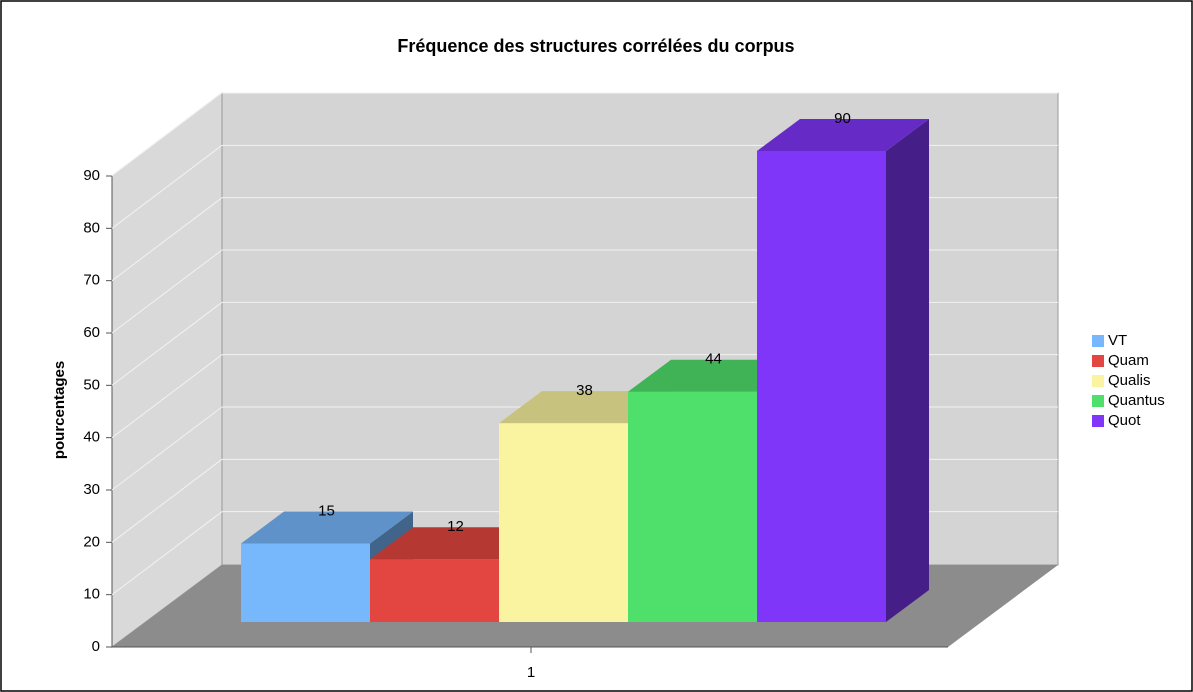  Describe the element at coordinates (91, 384) in the screenshot. I see `y-tick-label: 50` at that location.